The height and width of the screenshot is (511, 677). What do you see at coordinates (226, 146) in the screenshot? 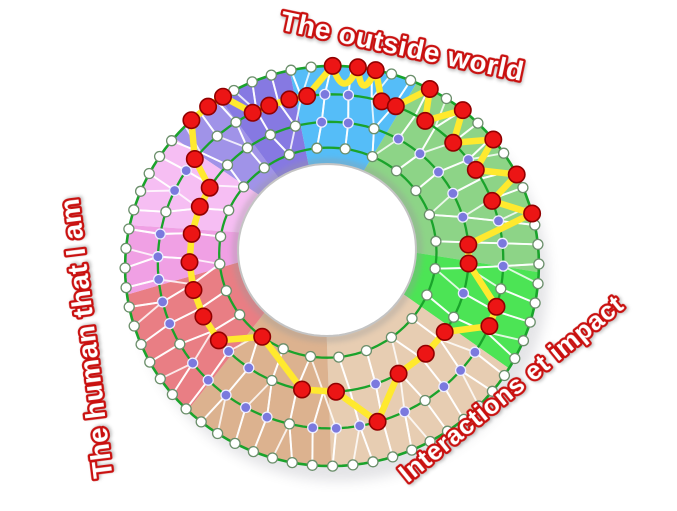
I see `sector-violet-light` at bounding box center [226, 146].